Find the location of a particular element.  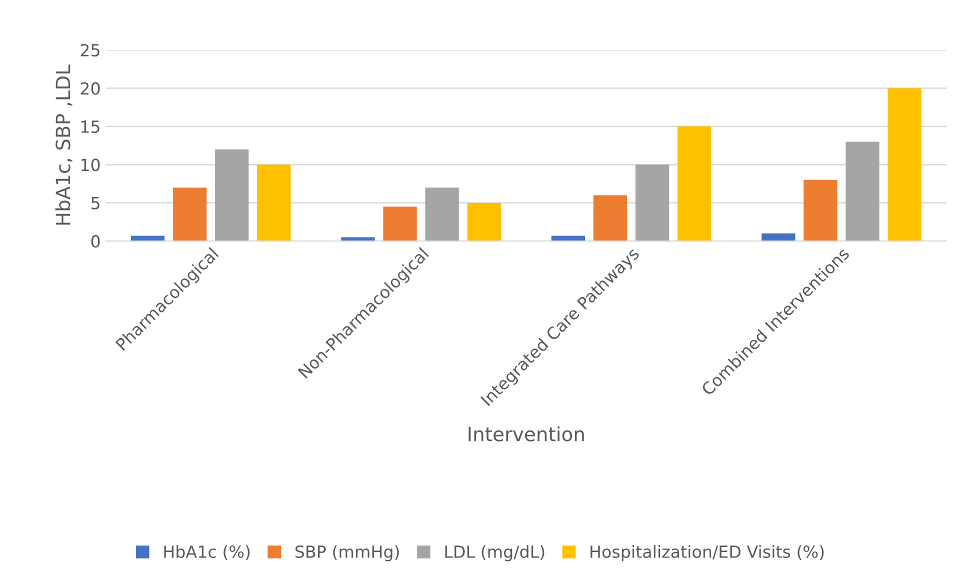

y-tick-label: 0 is located at coordinates (95, 241).